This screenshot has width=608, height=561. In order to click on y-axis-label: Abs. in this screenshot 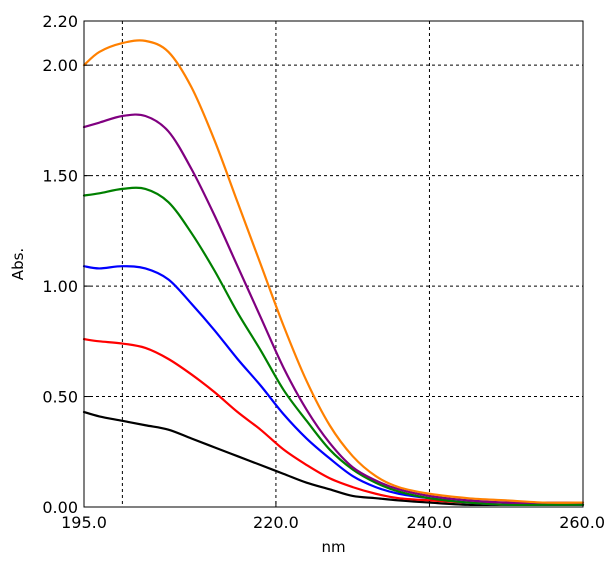, I will do `click(18, 264)`.